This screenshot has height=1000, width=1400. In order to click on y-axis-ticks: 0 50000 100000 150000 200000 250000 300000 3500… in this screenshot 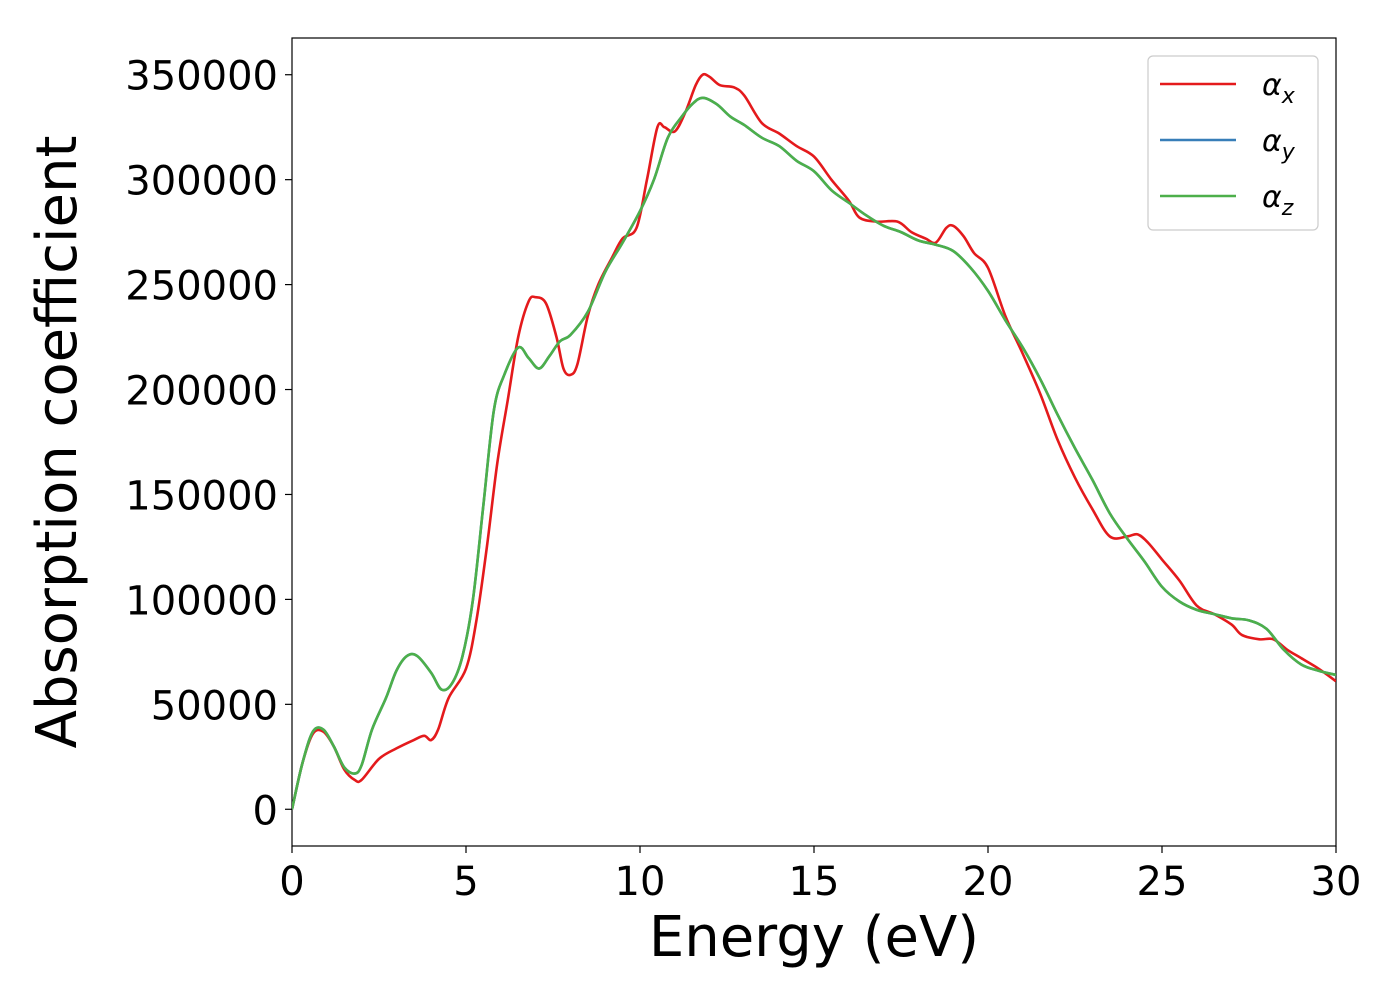, I will do `click(208, 444)`.